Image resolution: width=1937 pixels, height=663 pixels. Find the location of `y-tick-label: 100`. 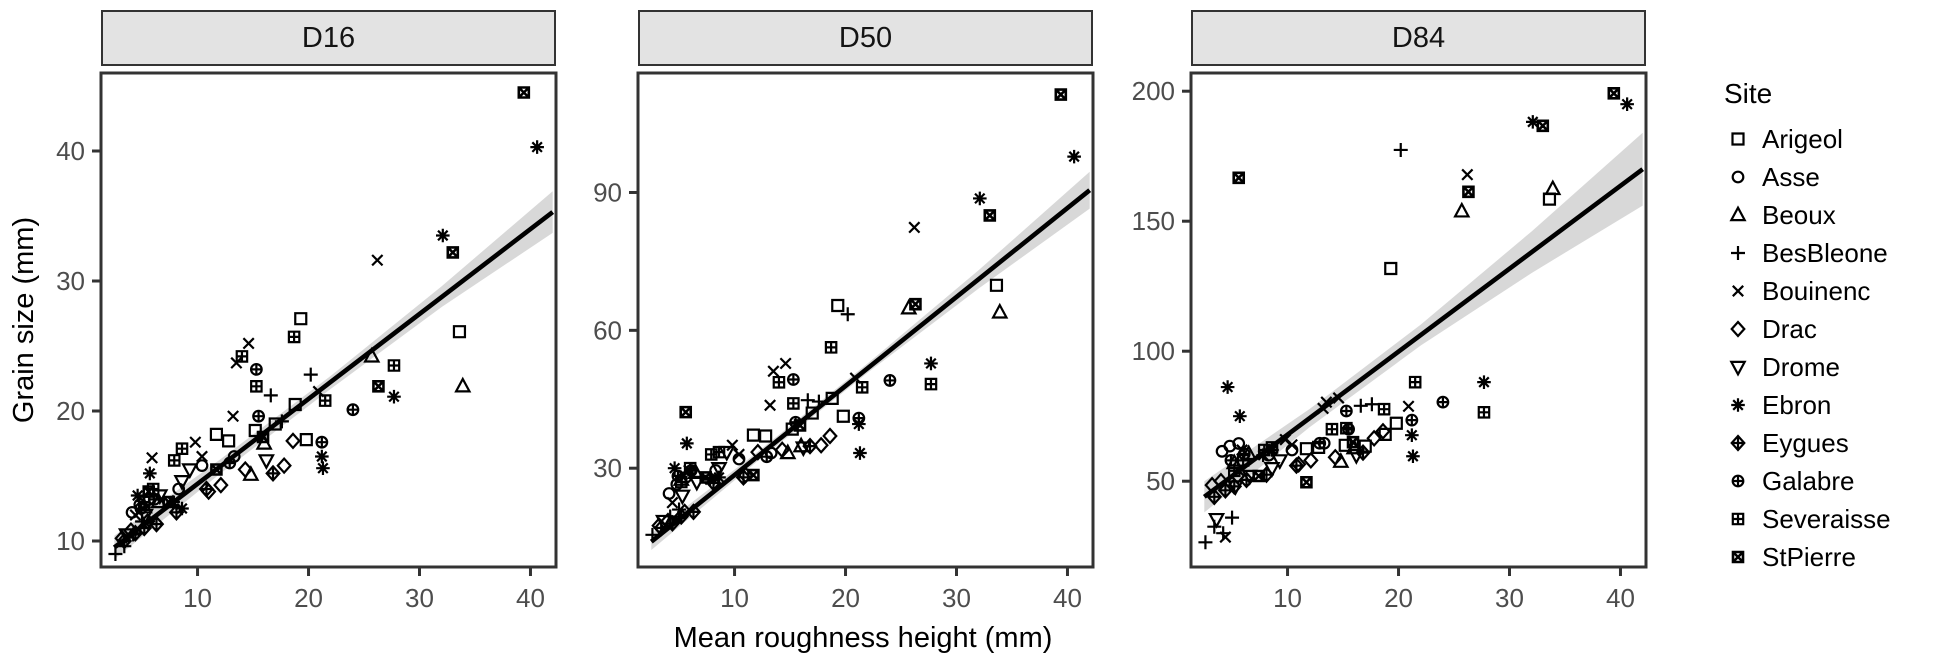

y-tick-label: 100 is located at coordinates (1153, 351).